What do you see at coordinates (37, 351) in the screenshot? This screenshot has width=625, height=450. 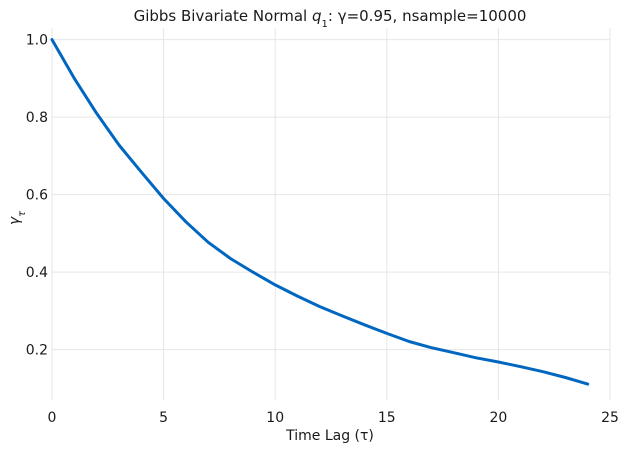 I see `y-tick-label: 0.2` at bounding box center [37, 351].